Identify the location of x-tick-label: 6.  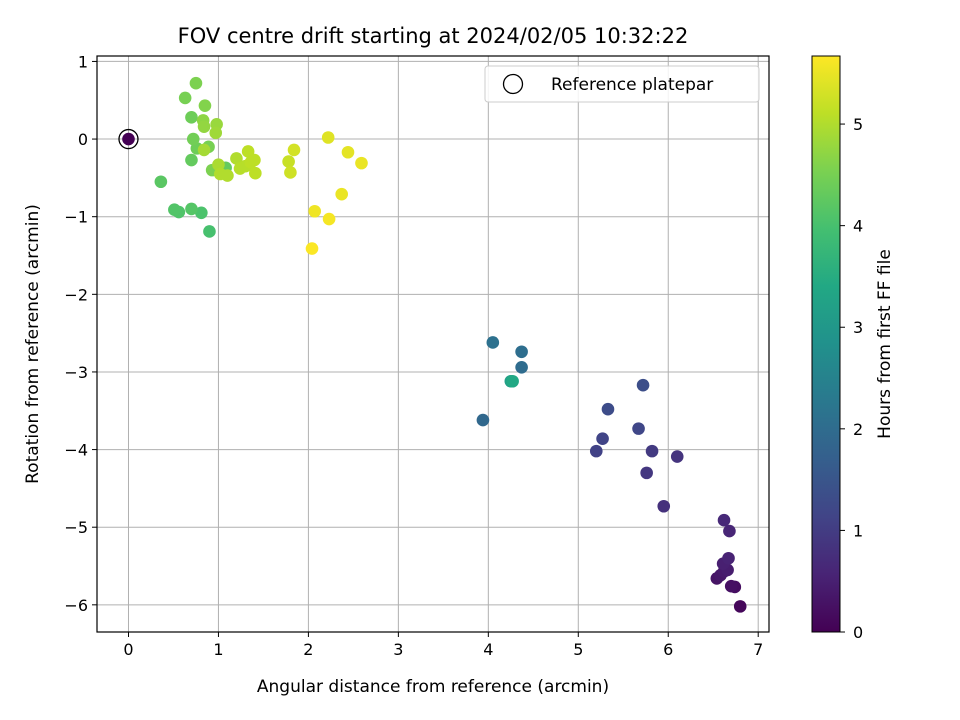
(668, 649).